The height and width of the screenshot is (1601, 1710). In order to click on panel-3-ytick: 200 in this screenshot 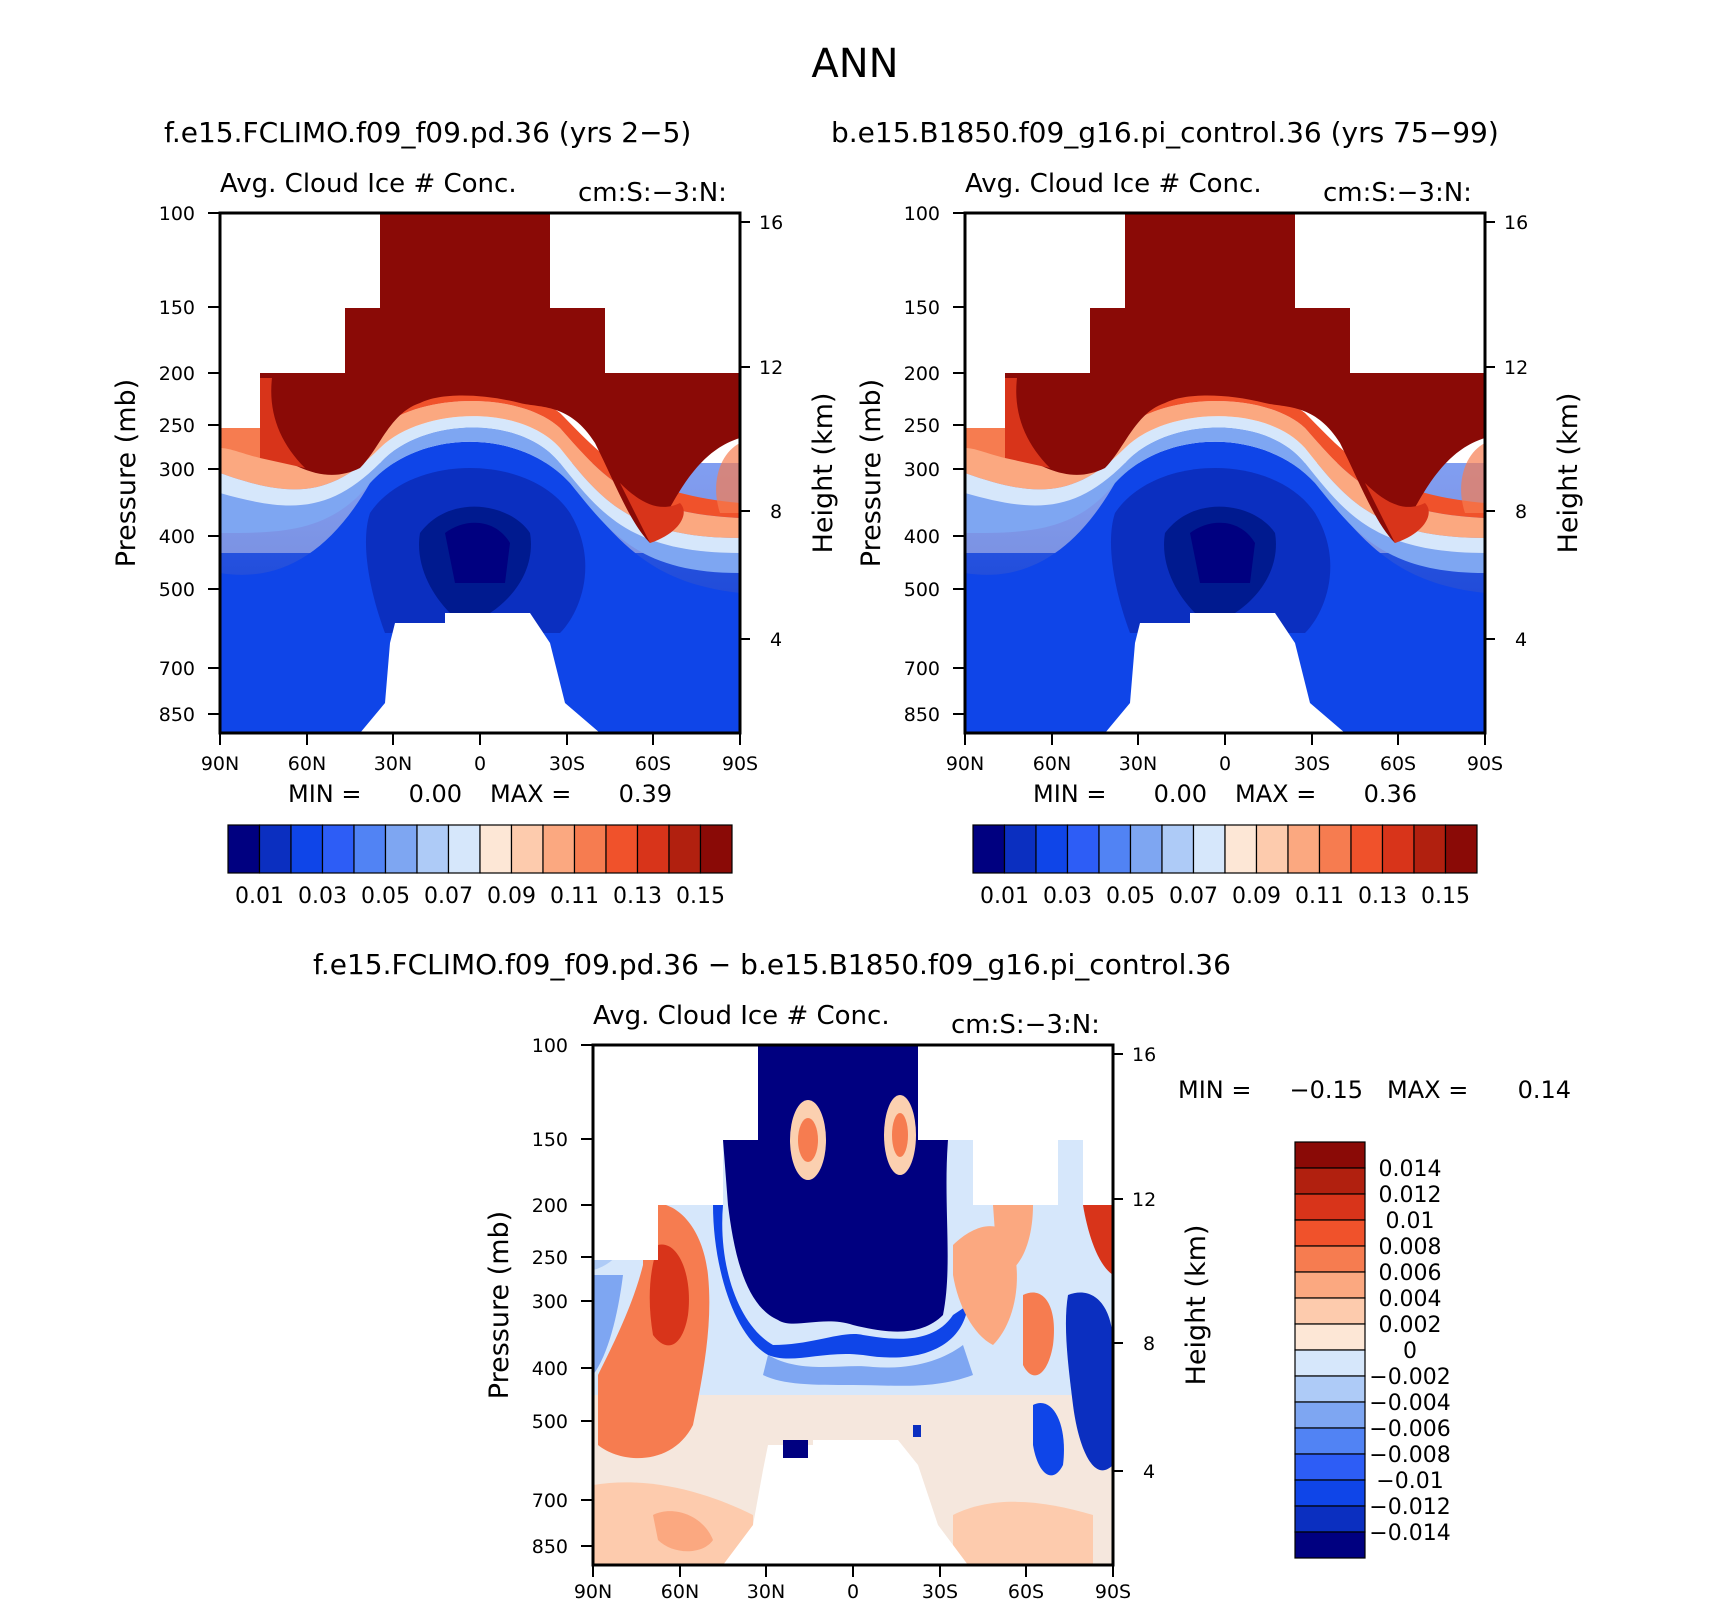, I will do `click(550, 1206)`.